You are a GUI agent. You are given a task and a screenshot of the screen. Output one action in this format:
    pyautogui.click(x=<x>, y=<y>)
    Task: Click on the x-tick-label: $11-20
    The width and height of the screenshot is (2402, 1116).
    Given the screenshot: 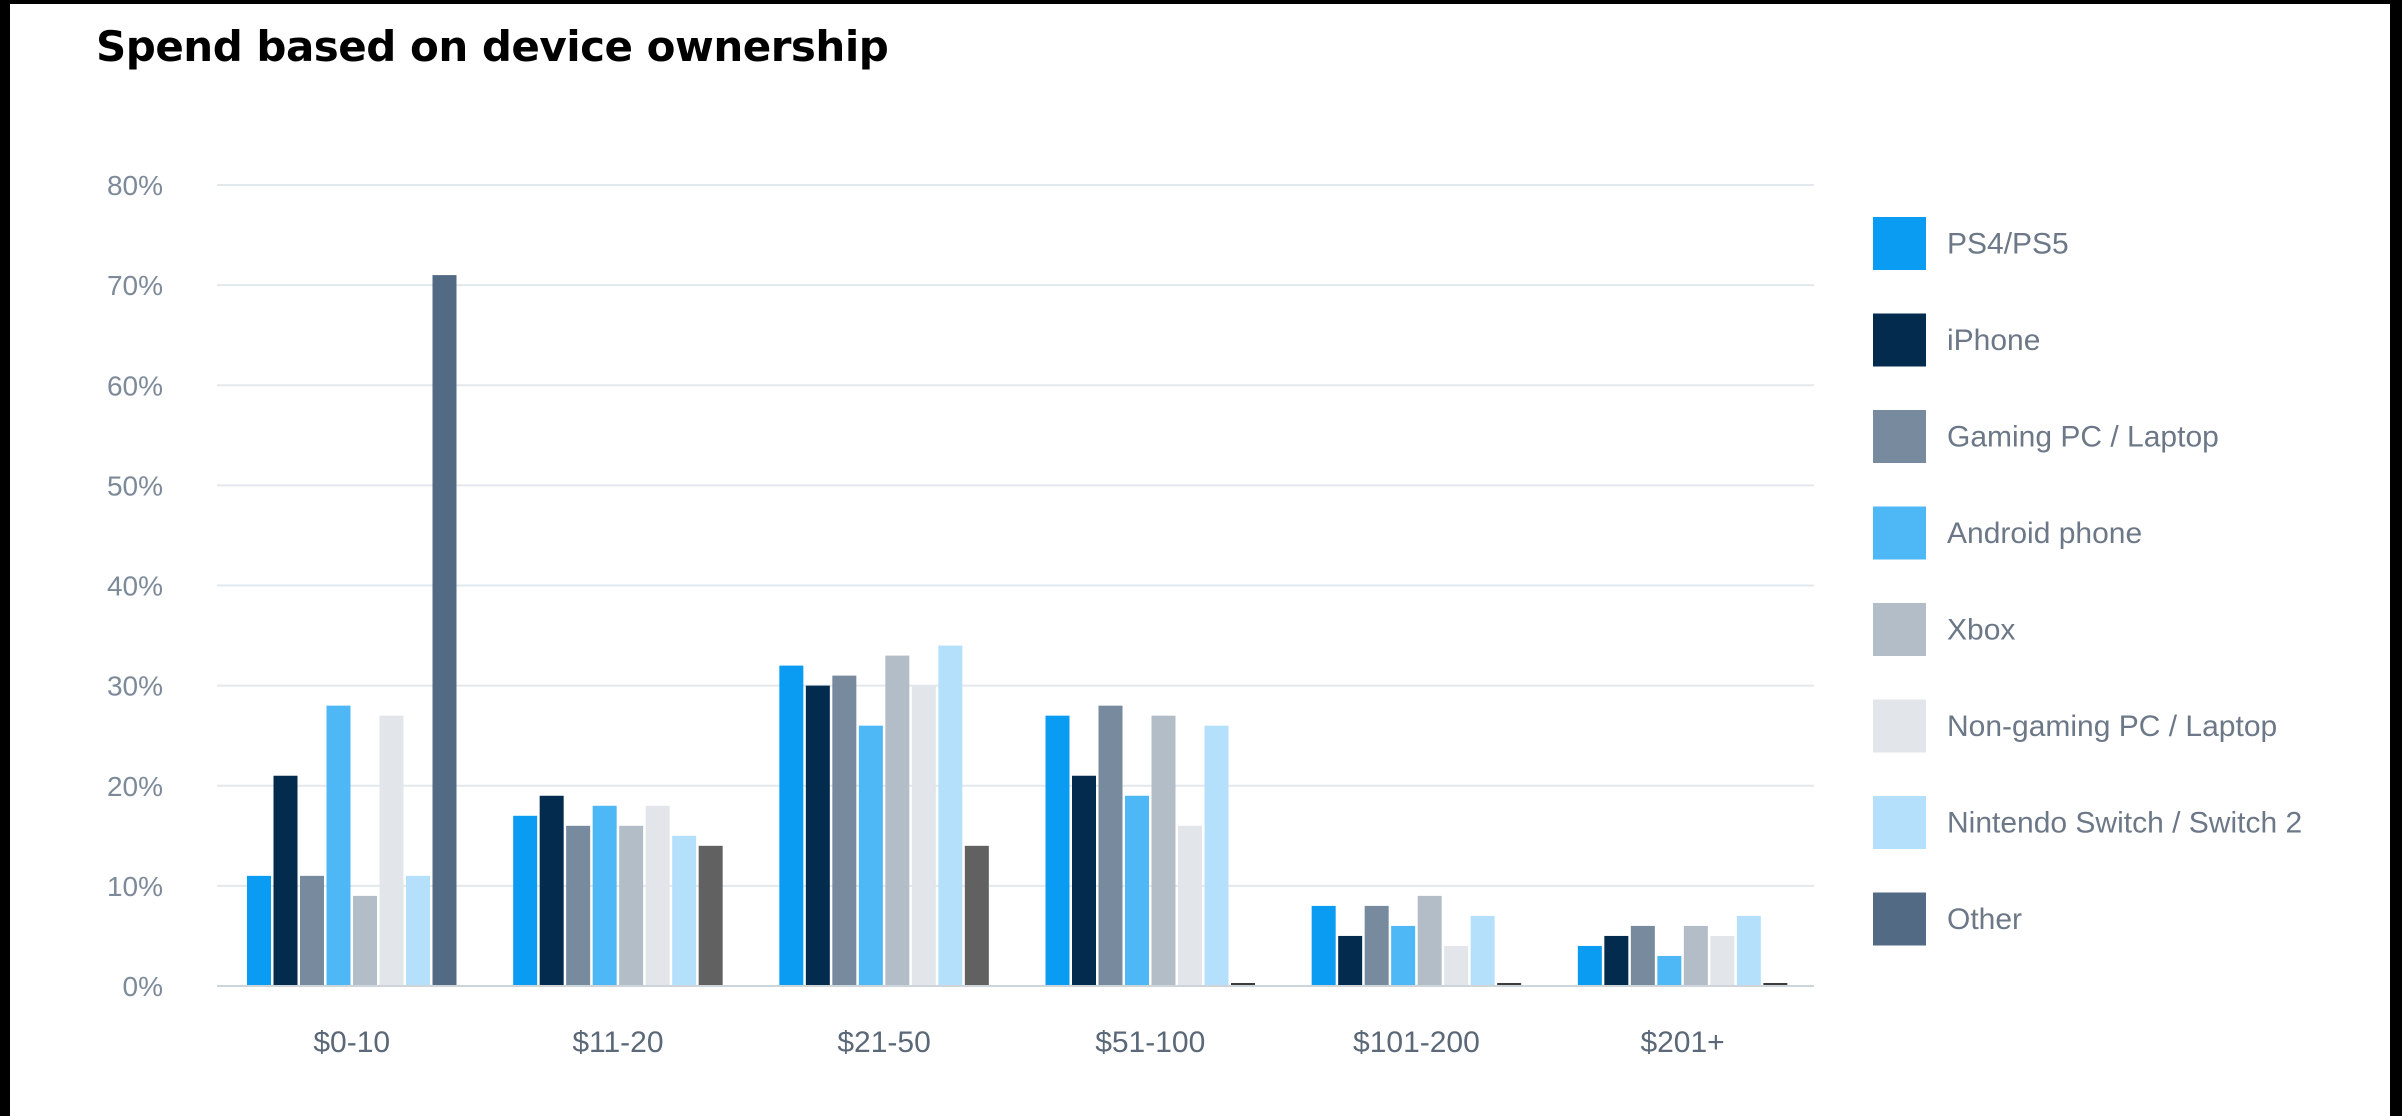 What is the action you would take?
    pyautogui.click(x=617, y=1042)
    